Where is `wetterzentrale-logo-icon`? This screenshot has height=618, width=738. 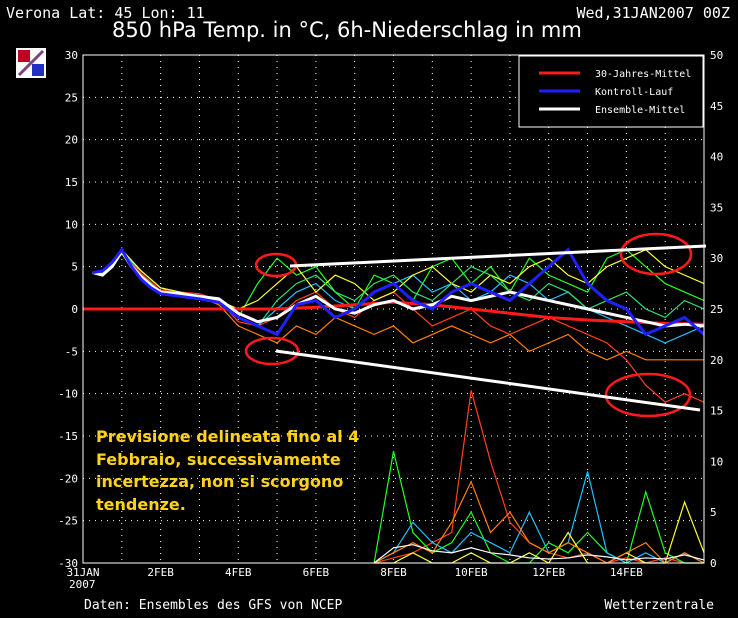 wetterzentrale-logo-icon is located at coordinates (31, 63).